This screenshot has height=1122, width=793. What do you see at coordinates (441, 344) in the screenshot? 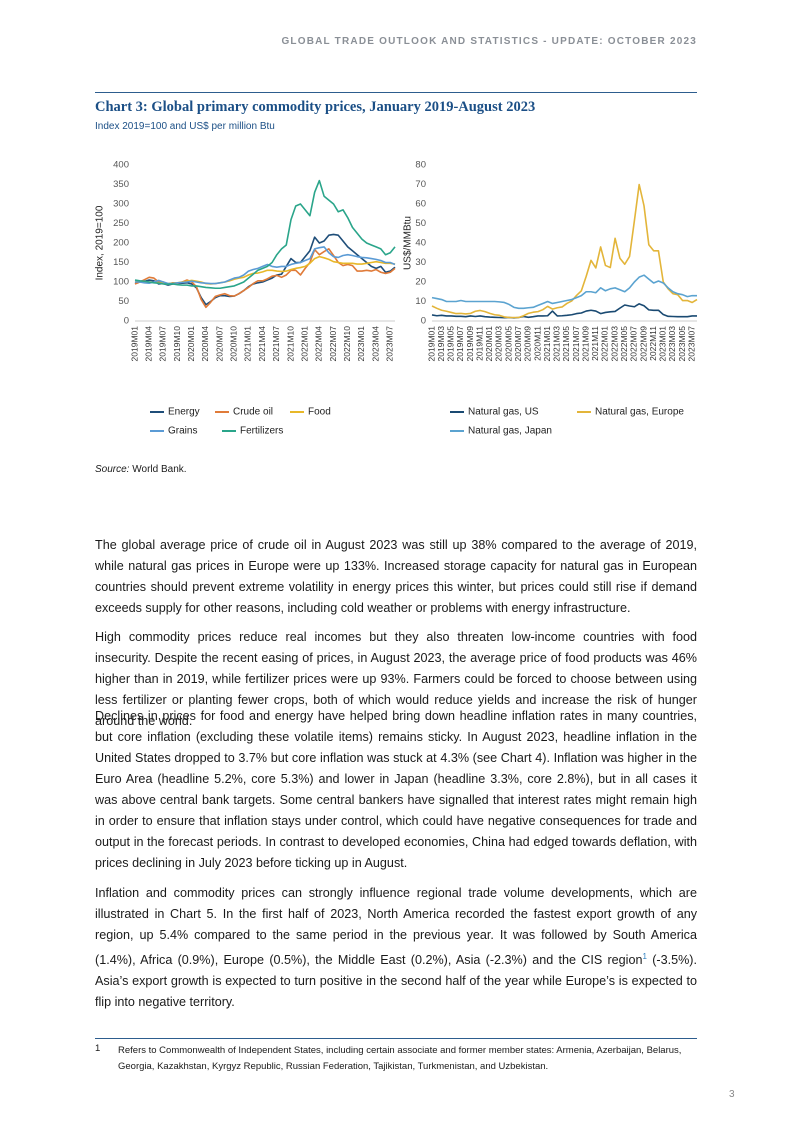
I see `x-tick-label: 2019M03` at bounding box center [441, 344].